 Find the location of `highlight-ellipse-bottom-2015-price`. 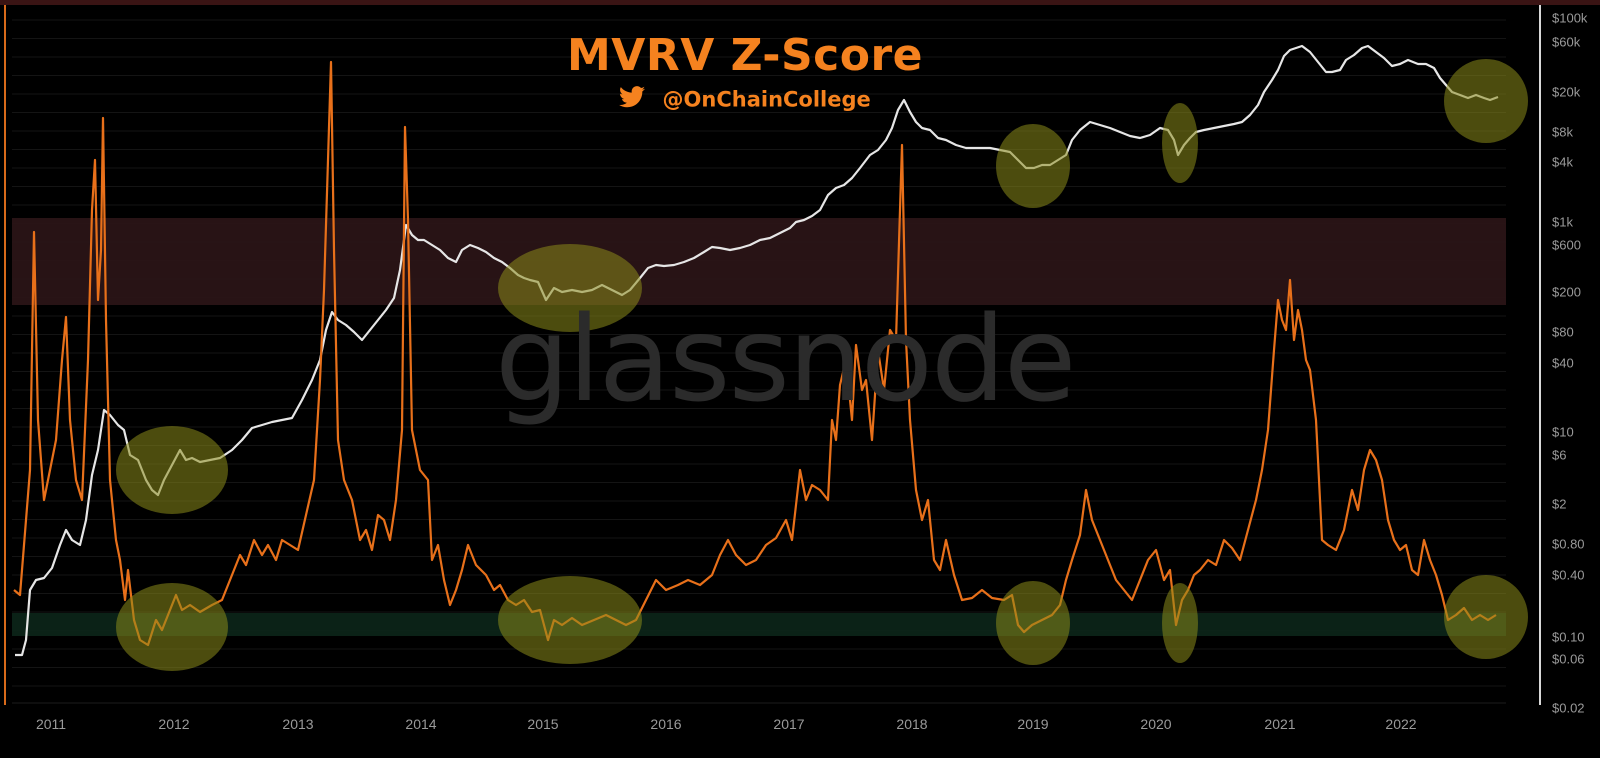

highlight-ellipse-bottom-2015-price is located at coordinates (570, 288).